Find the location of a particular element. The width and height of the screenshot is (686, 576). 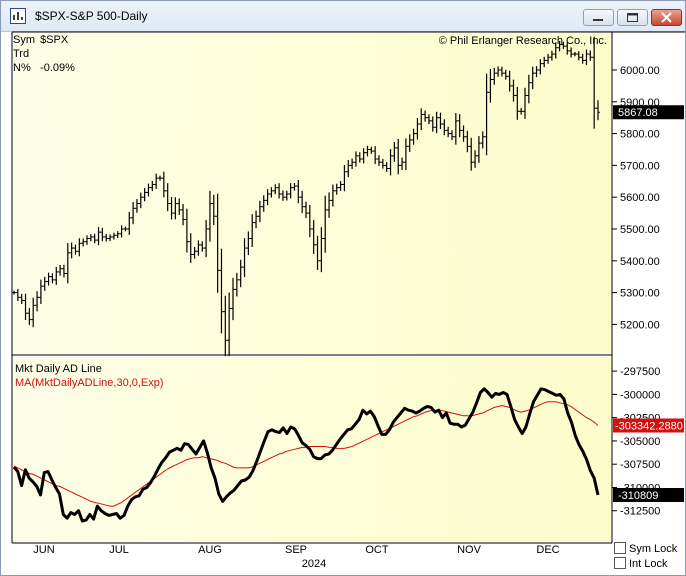

sym-lock-checkbox: Sym Lock is located at coordinates (645, 548).